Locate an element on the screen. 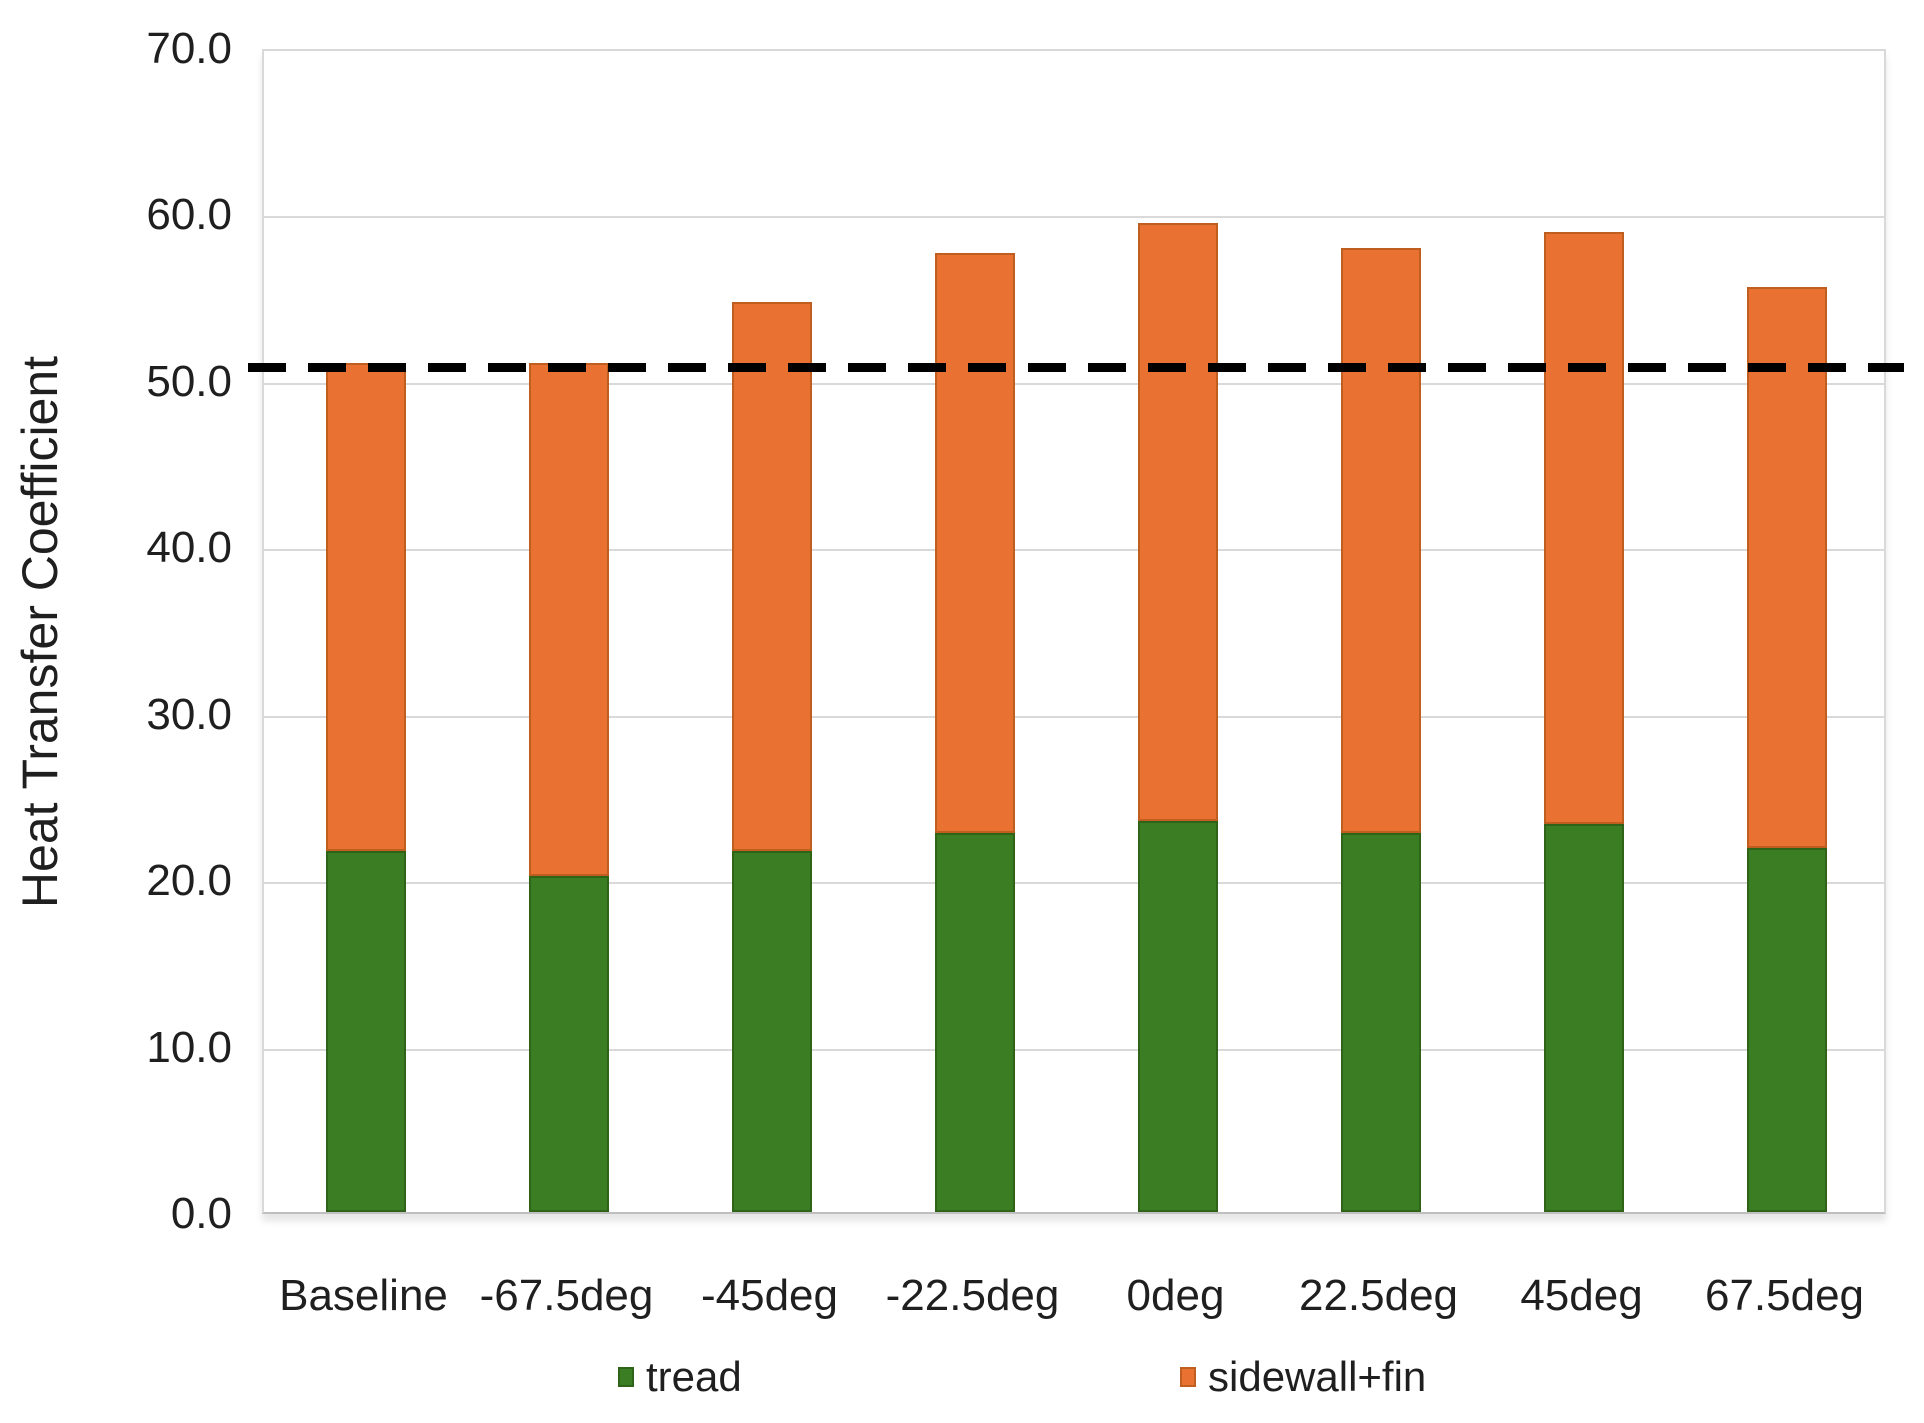  legend-item-sidewall-fin: sidewall+fin is located at coordinates (1303, 1377).